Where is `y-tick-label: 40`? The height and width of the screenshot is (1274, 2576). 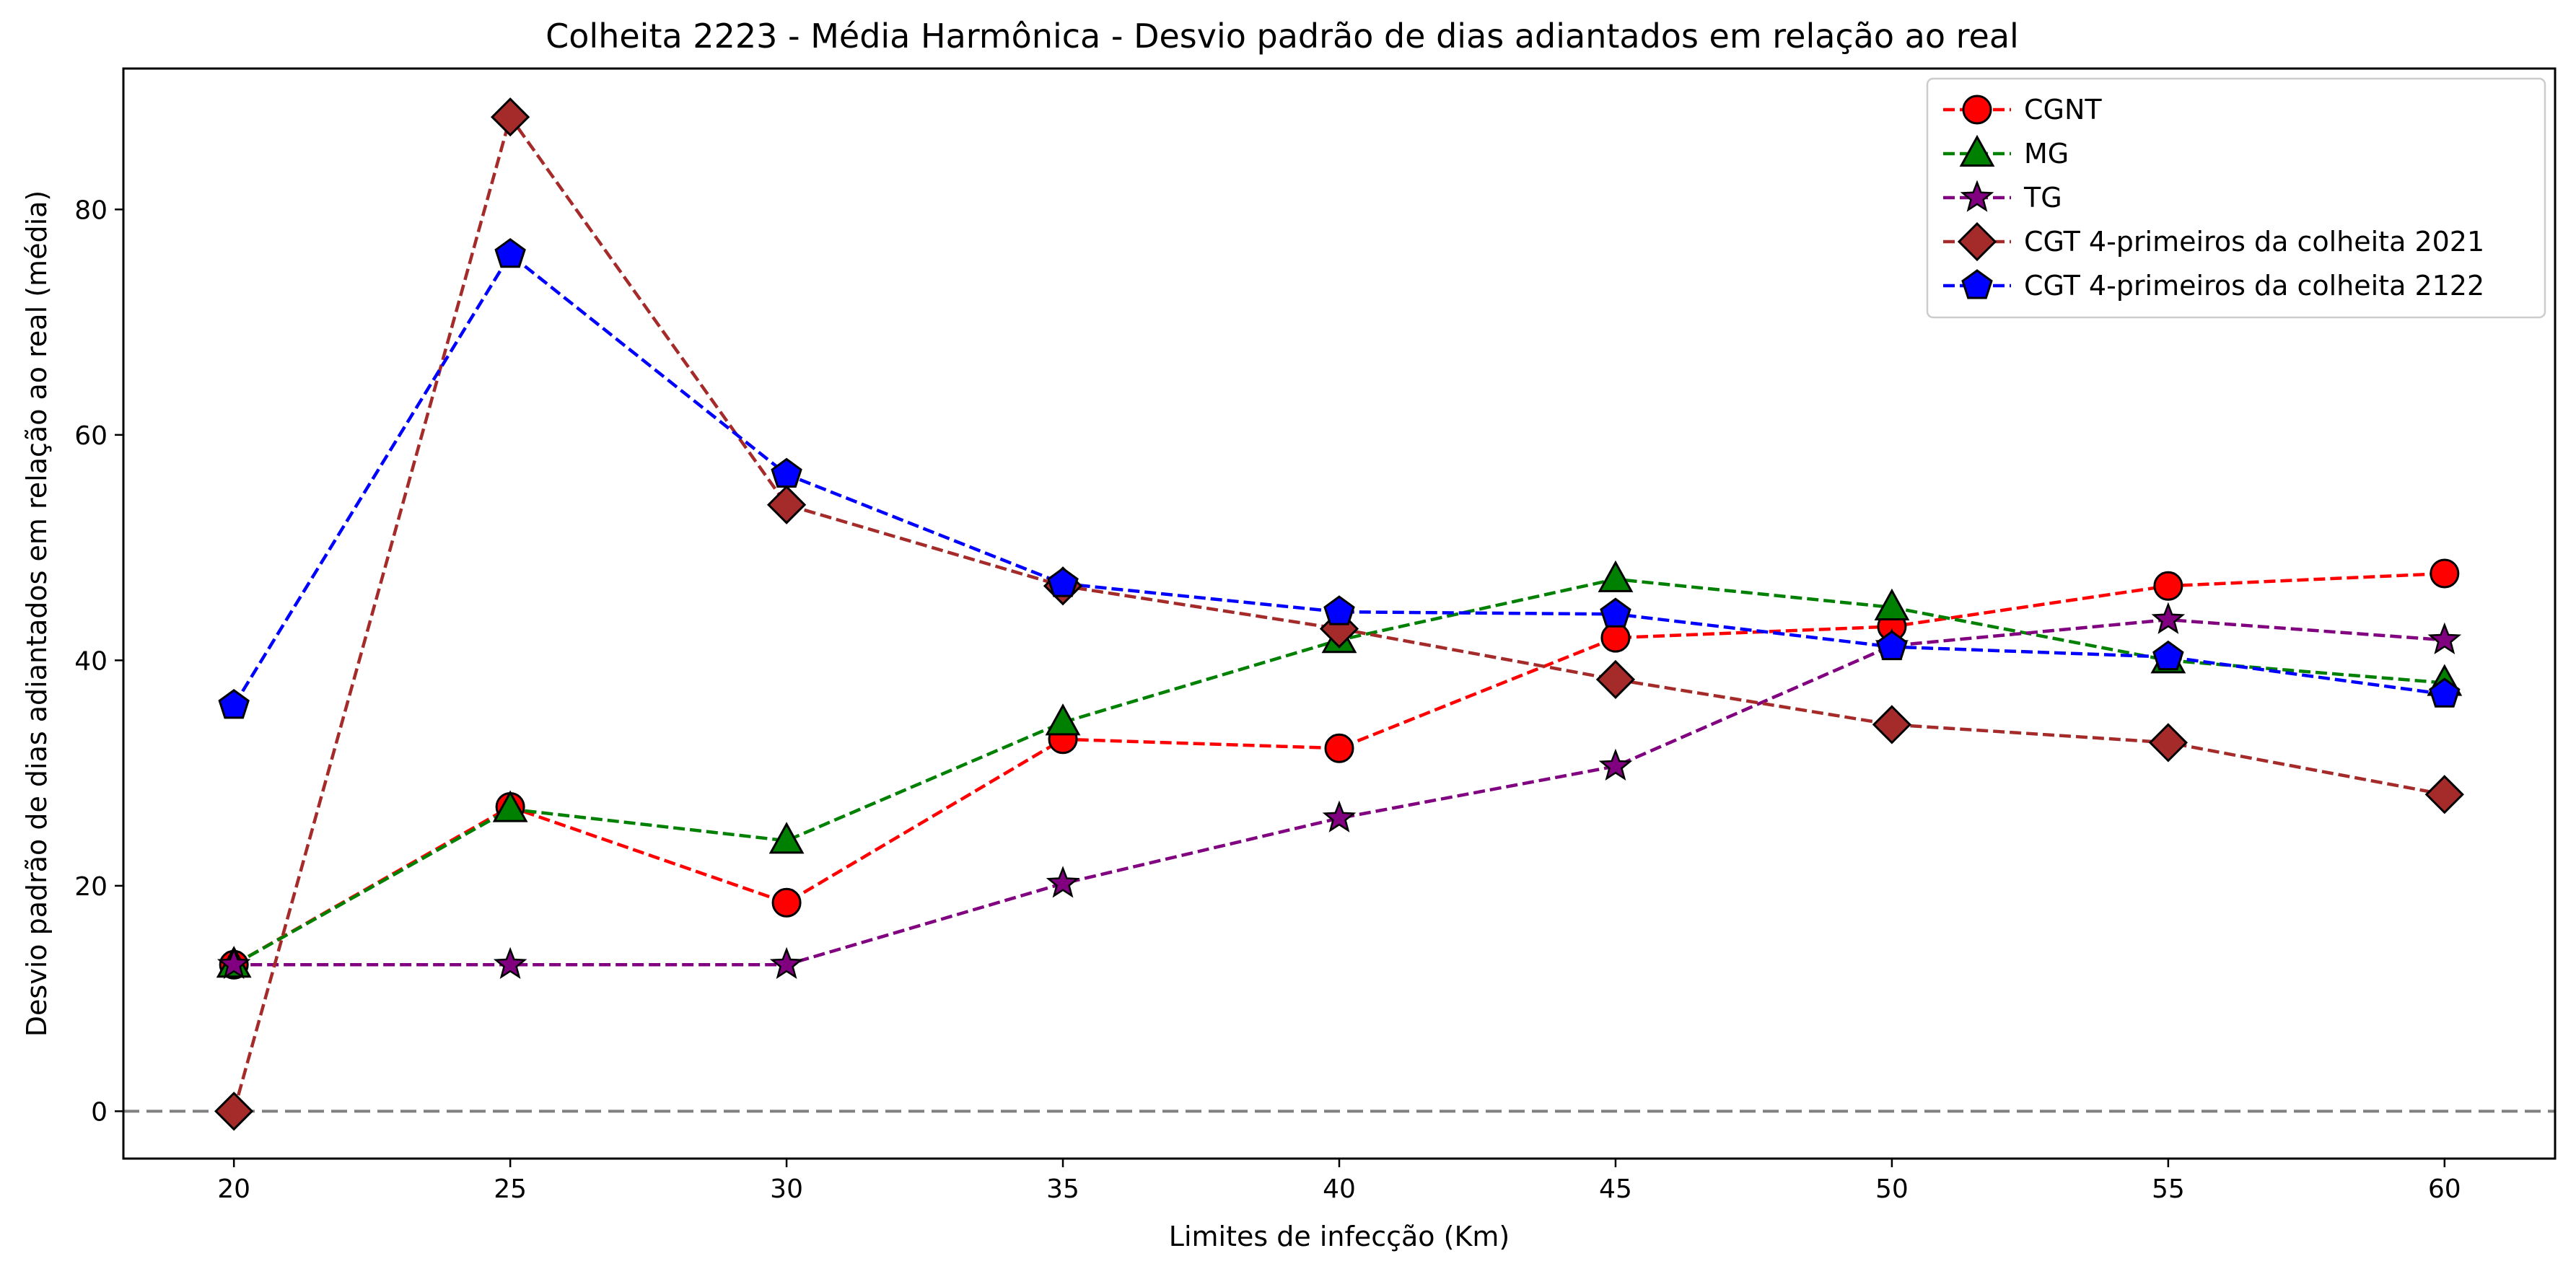
y-tick-label: 40 is located at coordinates (91, 661).